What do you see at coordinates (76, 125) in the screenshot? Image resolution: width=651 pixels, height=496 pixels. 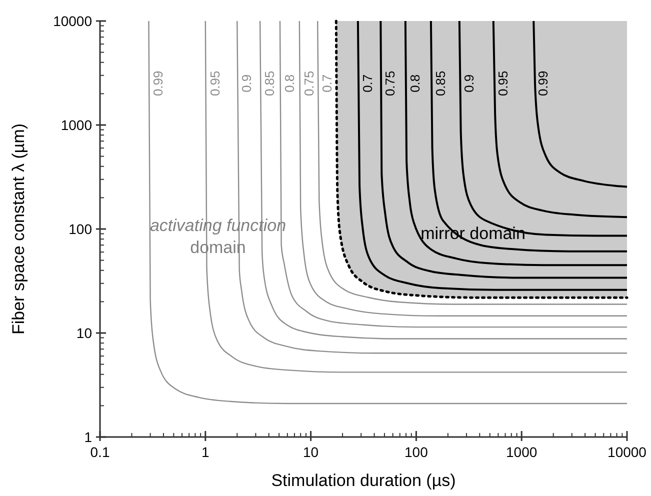 I see `y-tick-label: 1000` at bounding box center [76, 125].